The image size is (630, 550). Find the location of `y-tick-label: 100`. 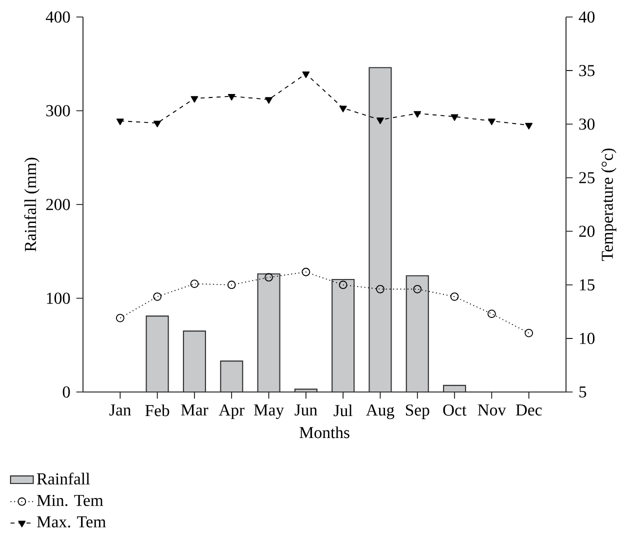

y-tick-label: 100 is located at coordinates (58, 298).